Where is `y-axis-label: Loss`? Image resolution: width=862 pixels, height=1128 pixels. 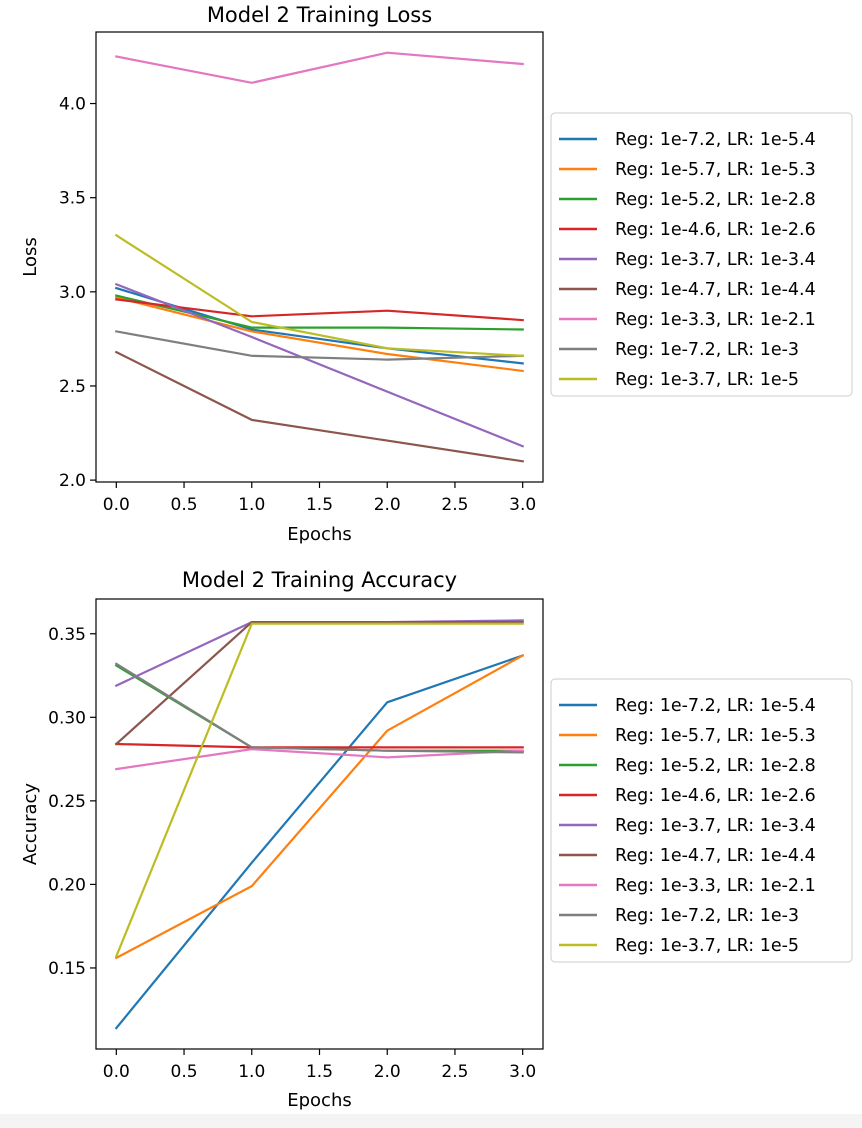
y-axis-label: Loss is located at coordinates (30, 256).